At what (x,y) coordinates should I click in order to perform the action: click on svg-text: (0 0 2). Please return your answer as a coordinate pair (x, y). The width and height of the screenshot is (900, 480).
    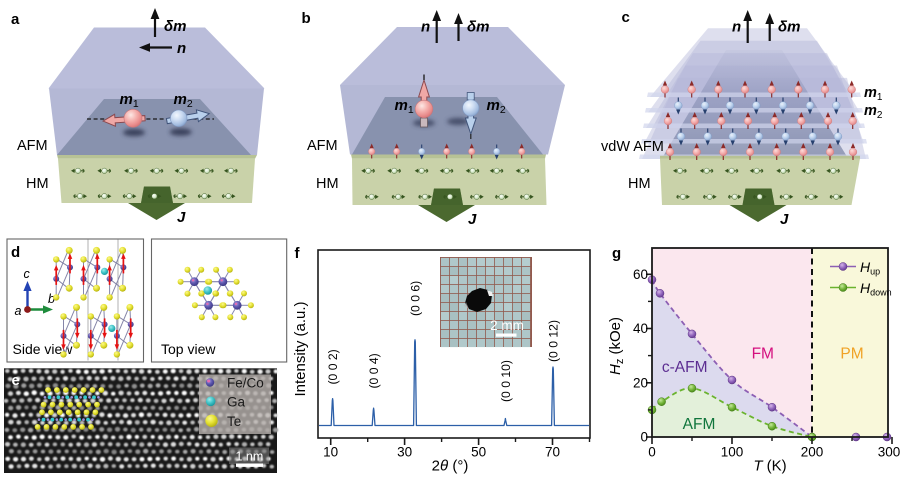
    Looking at the image, I should click on (333, 366).